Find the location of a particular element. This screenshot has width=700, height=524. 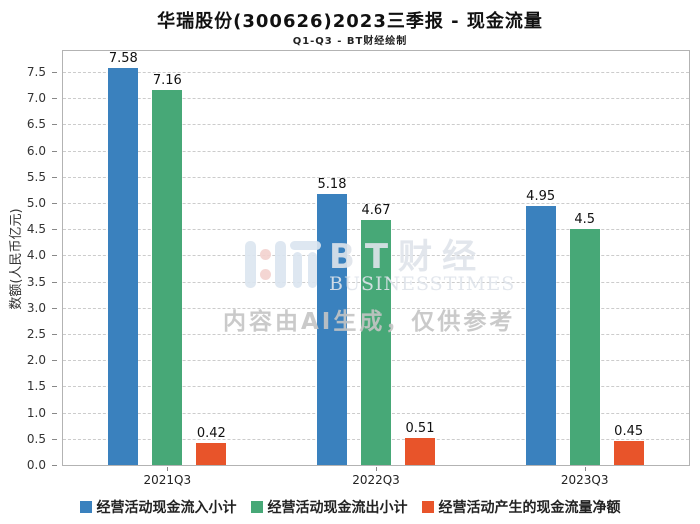

y-tick-label: 4.5 is located at coordinates (36, 229).